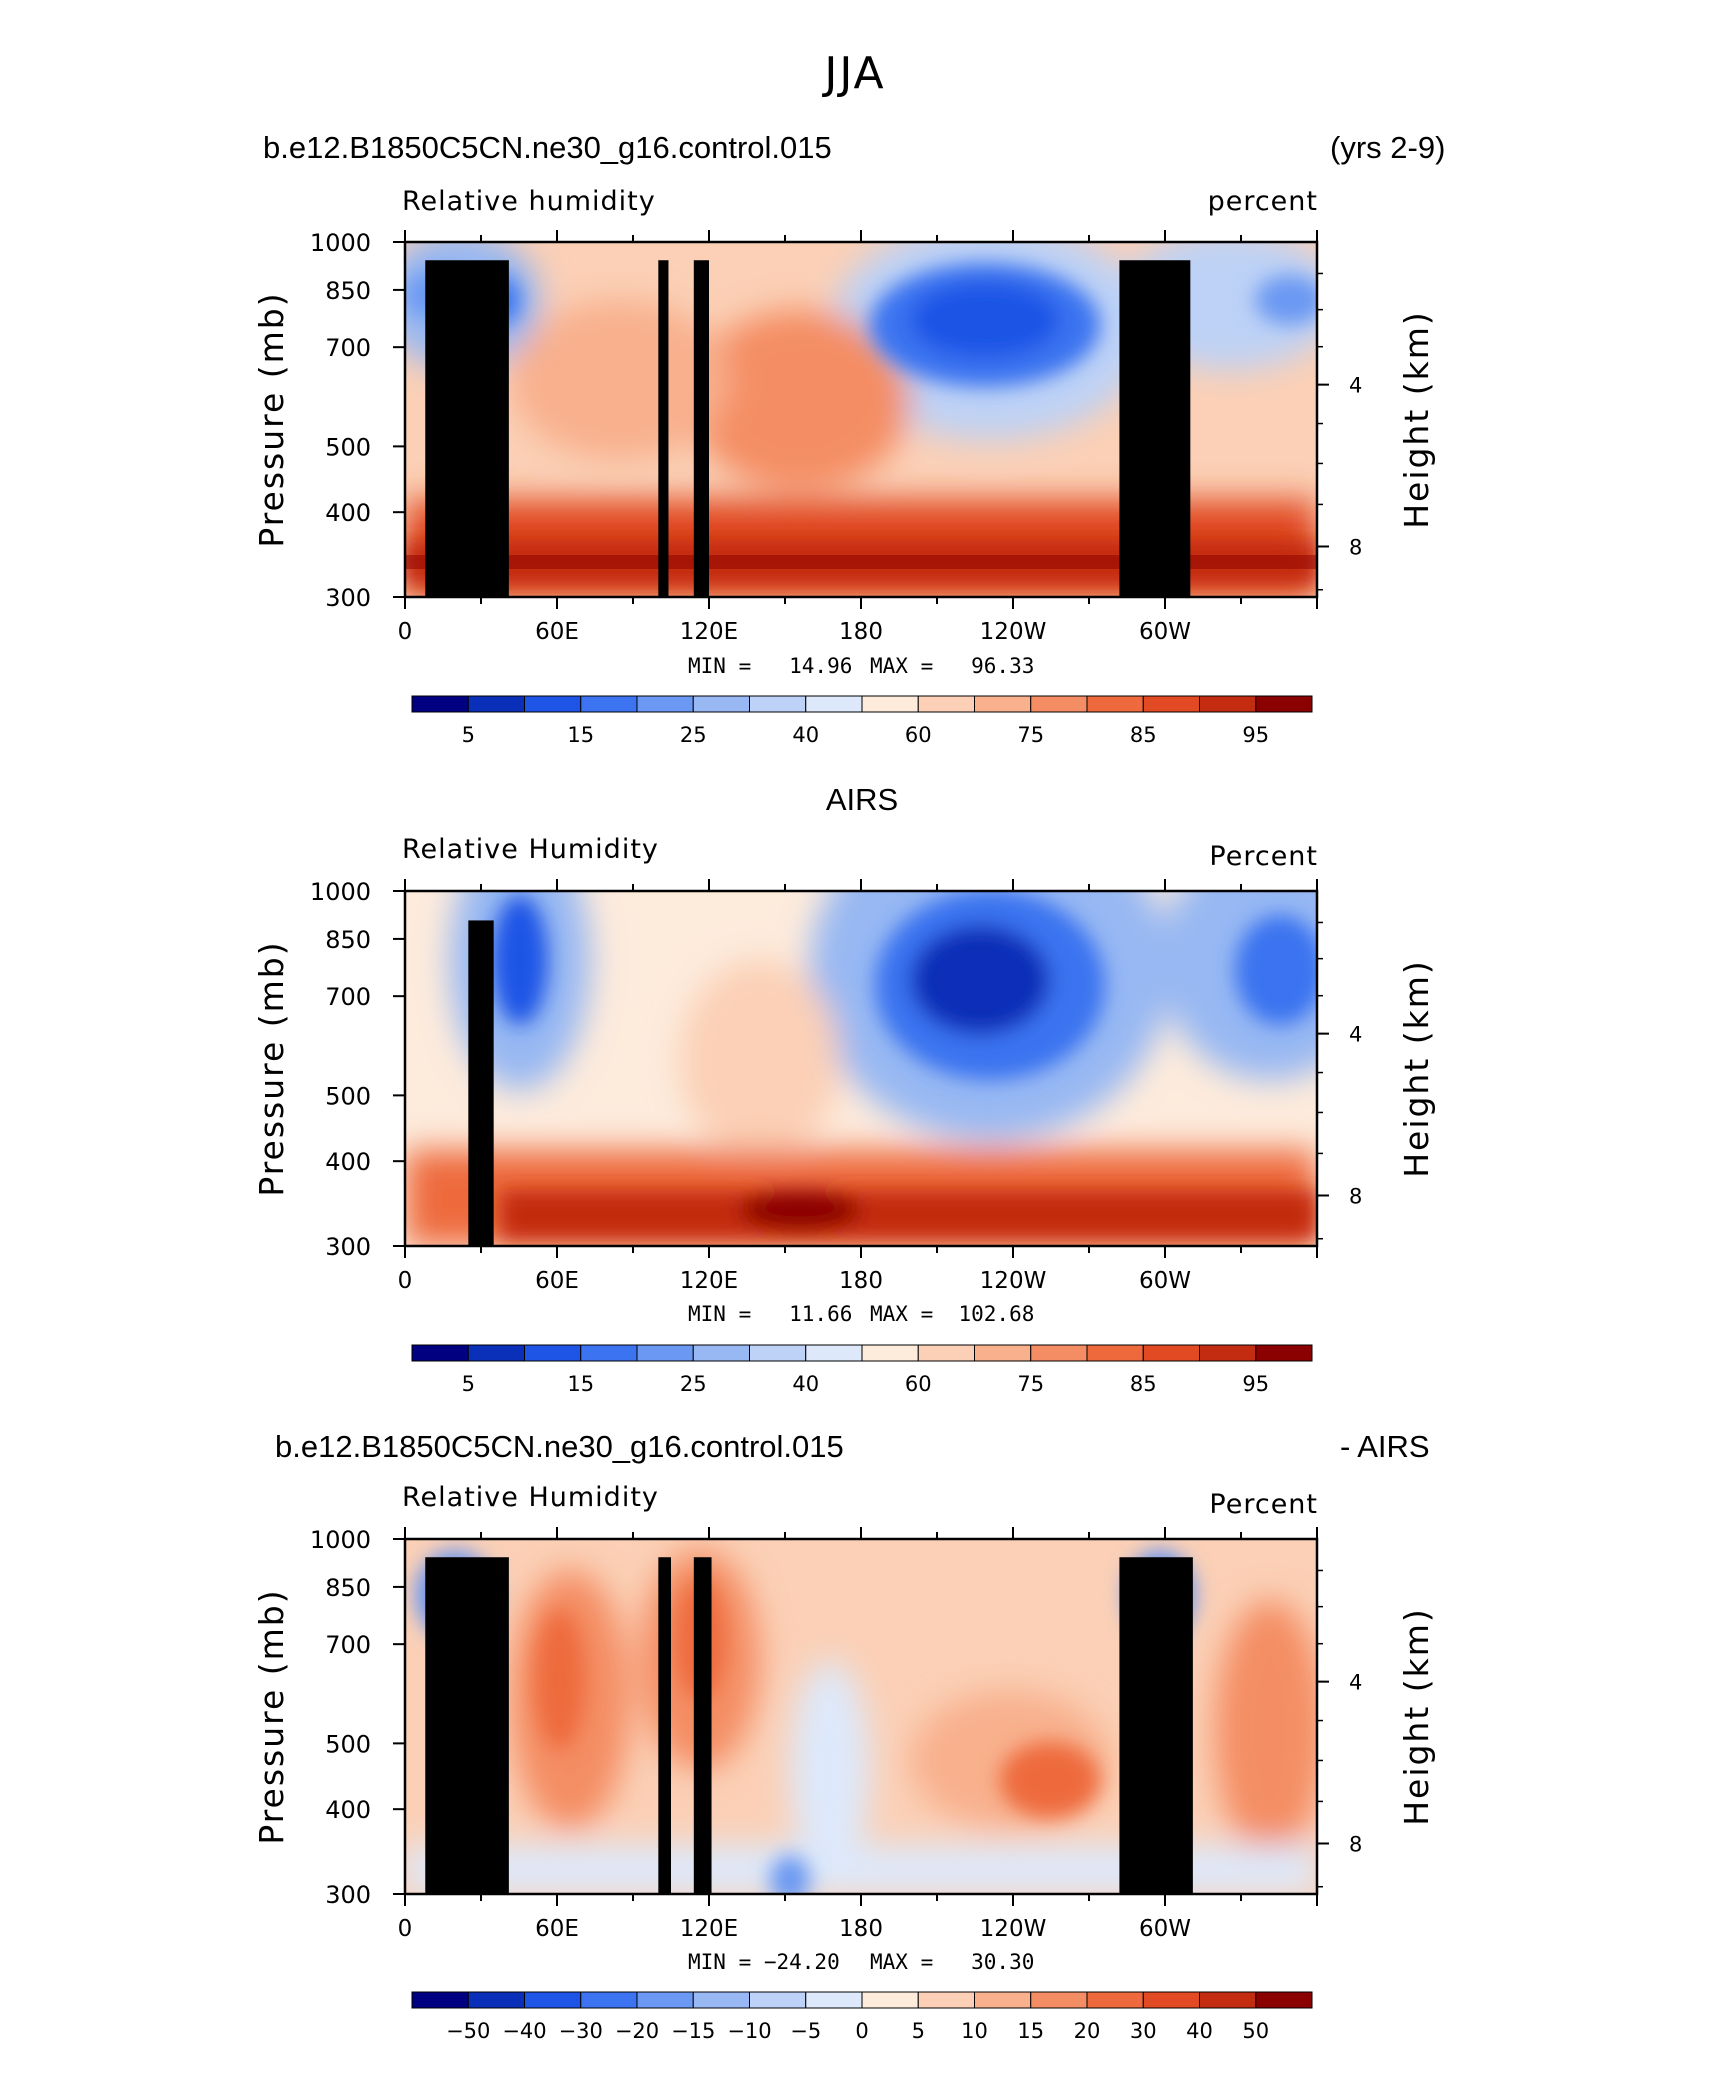 The height and width of the screenshot is (2074, 1710). Describe the element at coordinates (348, 1588) in the screenshot. I see `panel3-y-tick-label: 850` at that location.